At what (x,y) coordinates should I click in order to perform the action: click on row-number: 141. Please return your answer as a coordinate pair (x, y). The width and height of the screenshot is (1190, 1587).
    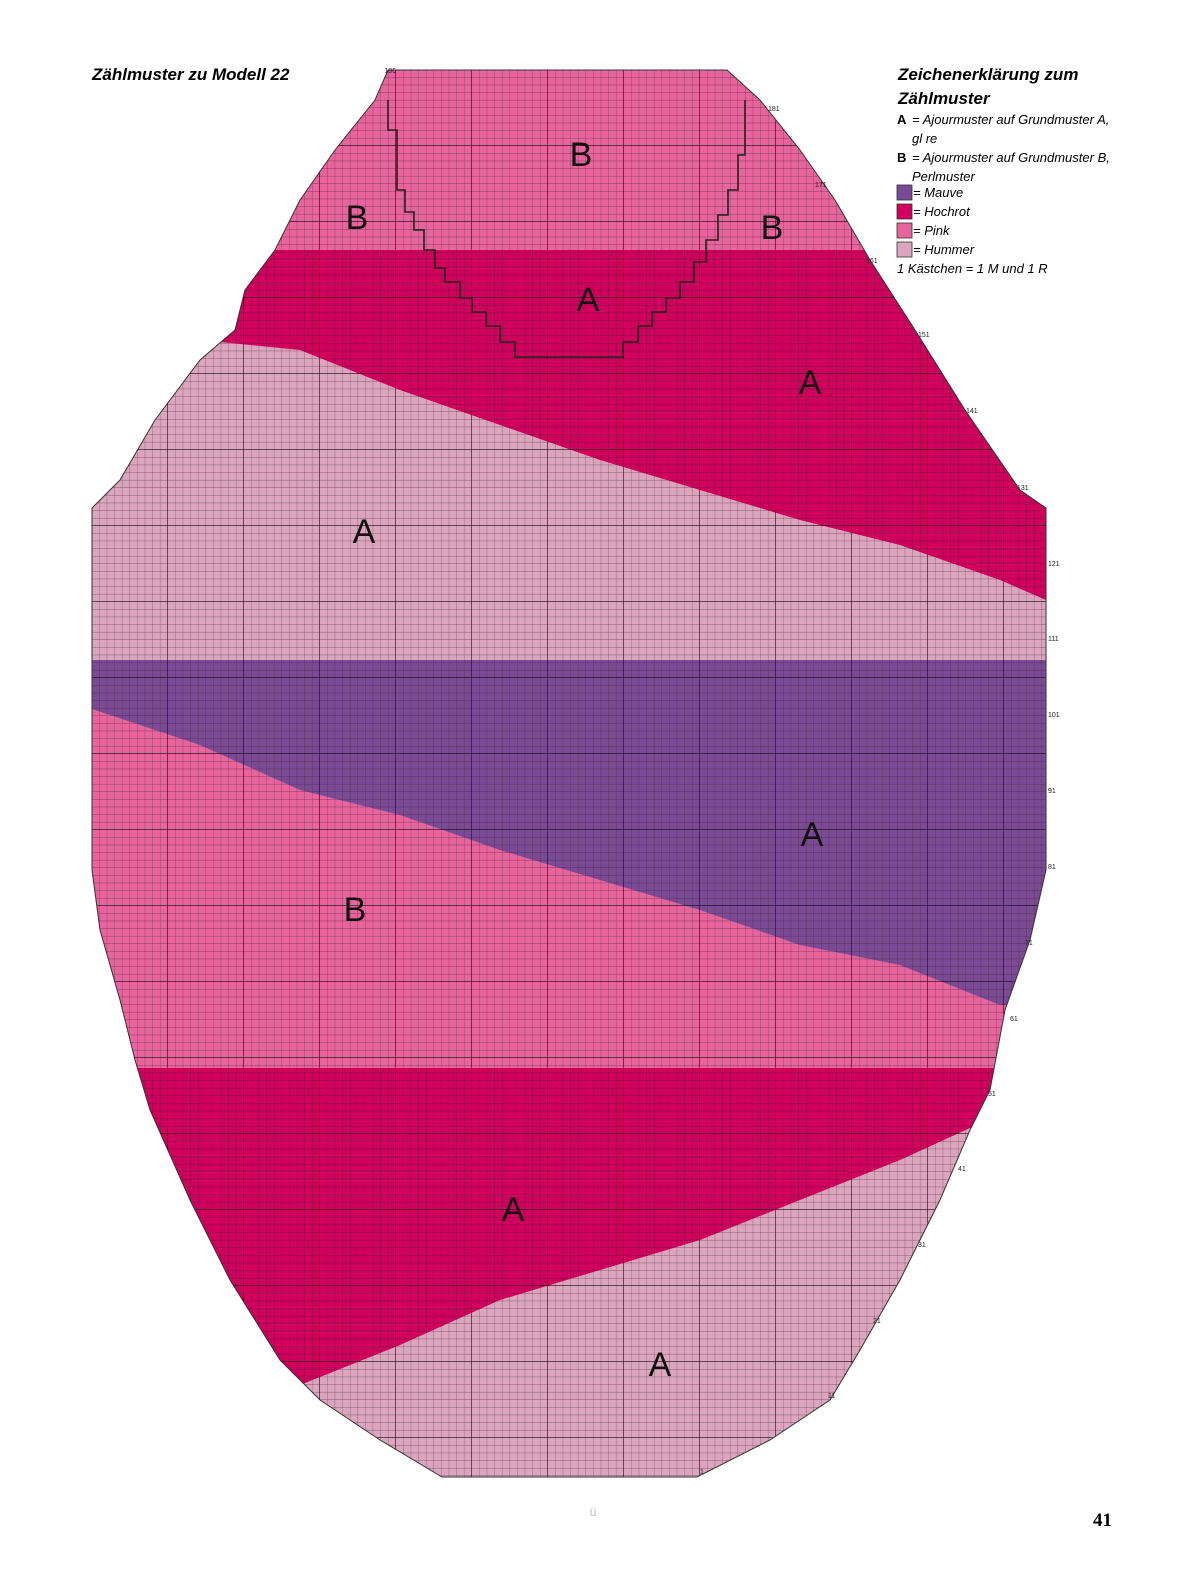
    Looking at the image, I should click on (972, 411).